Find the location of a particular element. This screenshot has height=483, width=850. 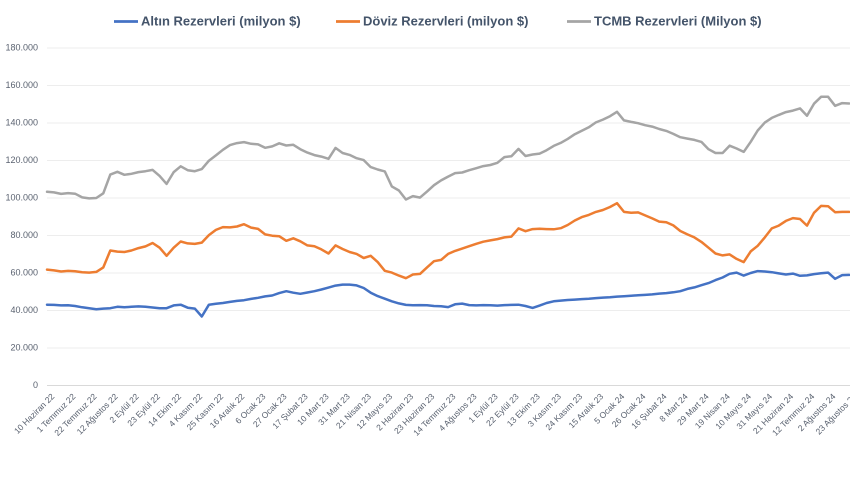

svg-text: 160.000 is located at coordinates (21, 85).